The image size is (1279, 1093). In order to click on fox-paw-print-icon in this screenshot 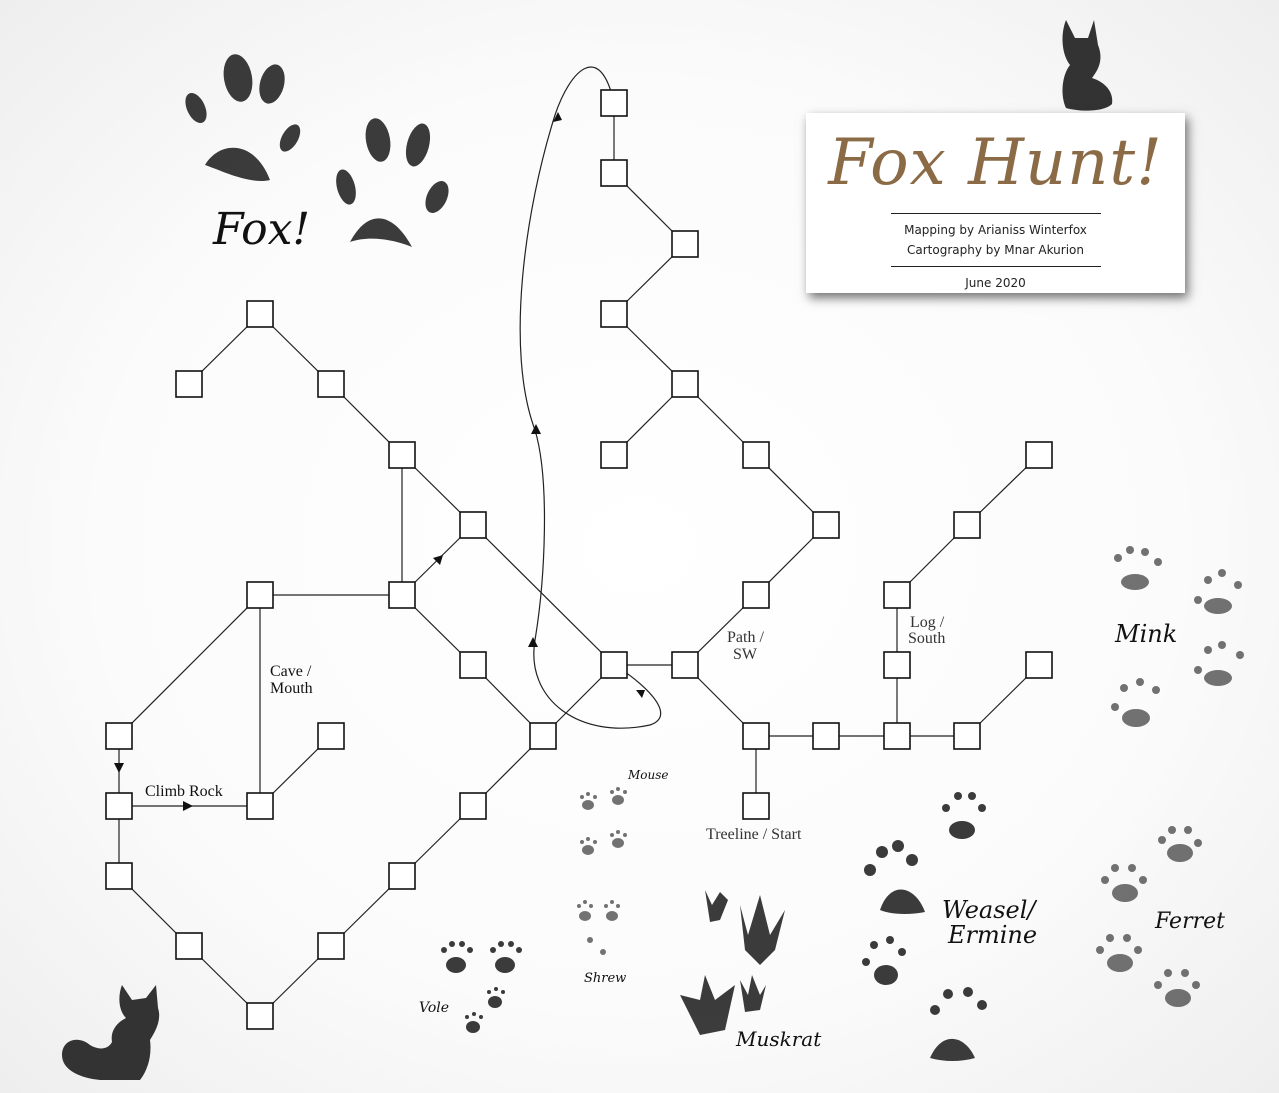, I will do `click(317, 150)`.